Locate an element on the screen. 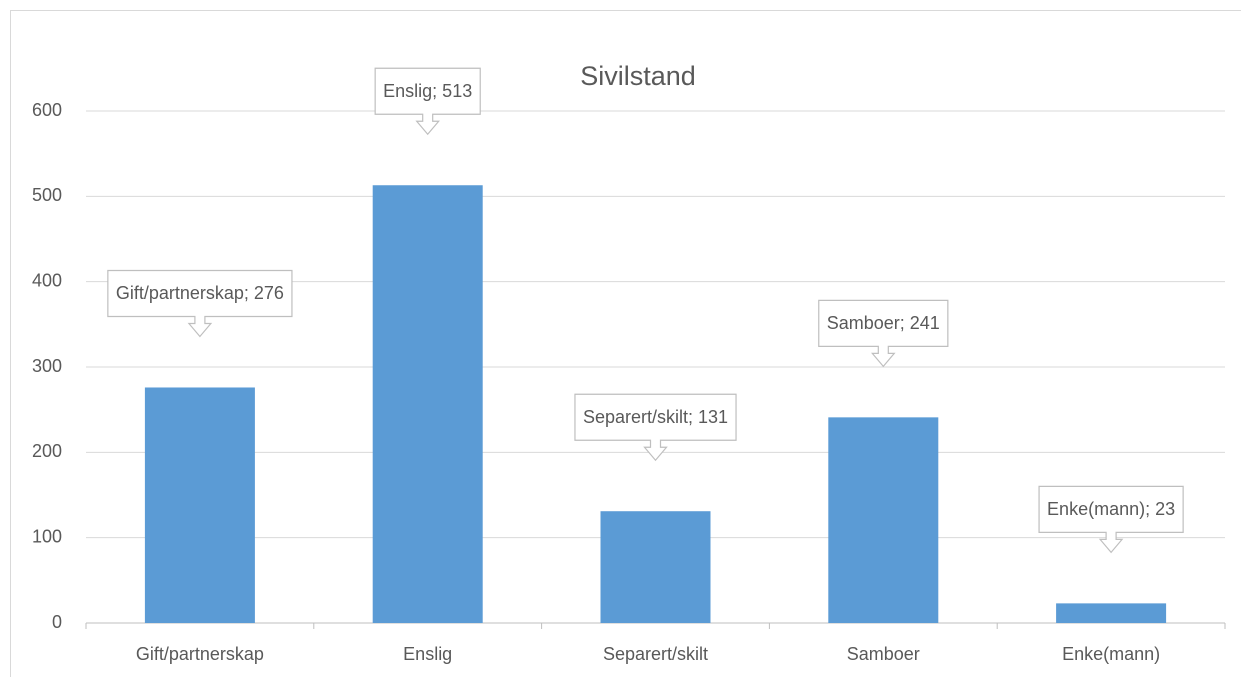 The height and width of the screenshot is (677, 1241). x-tick-label: Enke(mann) is located at coordinates (1111, 654).